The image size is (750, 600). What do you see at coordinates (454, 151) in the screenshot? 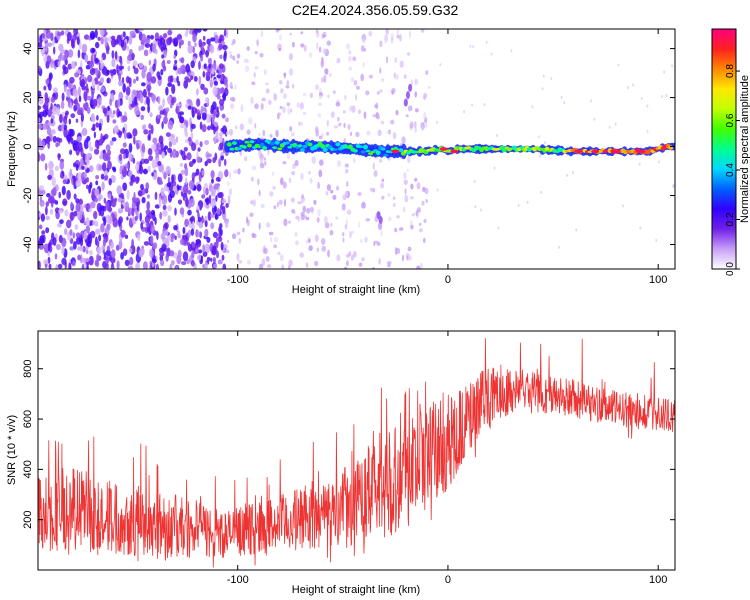
I see `ridge-peak` at bounding box center [454, 151].